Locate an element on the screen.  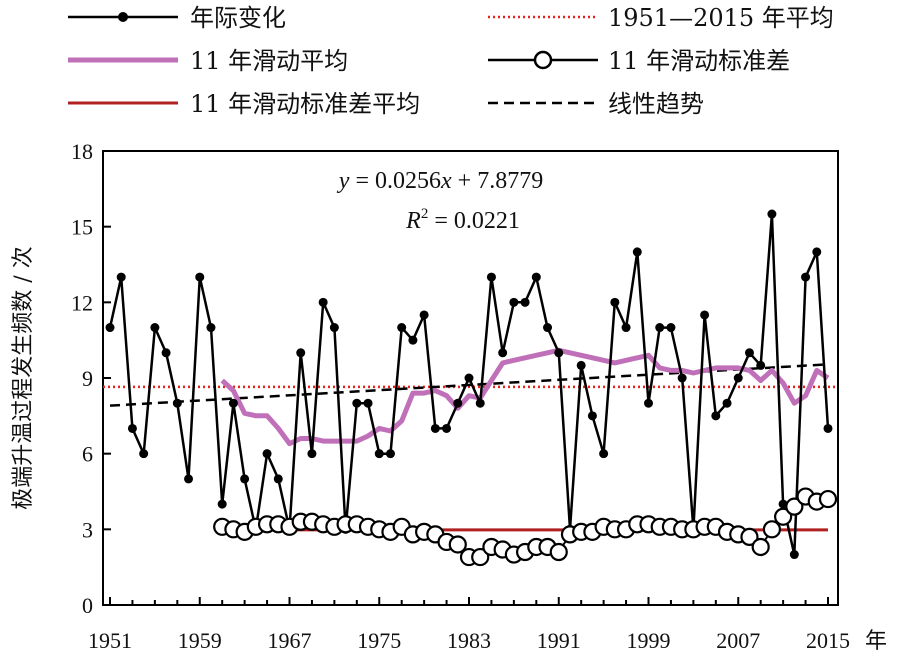
legend-item-mean-period: 1951—2015 年平均 is located at coordinates (661, 18).